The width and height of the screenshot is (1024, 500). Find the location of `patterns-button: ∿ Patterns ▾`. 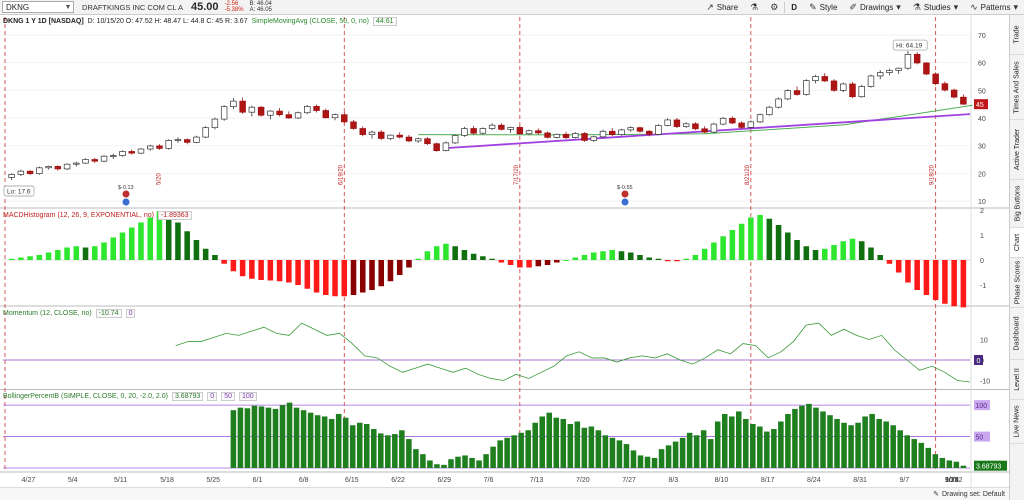

patterns-button: ∿ Patterns ▾ is located at coordinates (994, 7).